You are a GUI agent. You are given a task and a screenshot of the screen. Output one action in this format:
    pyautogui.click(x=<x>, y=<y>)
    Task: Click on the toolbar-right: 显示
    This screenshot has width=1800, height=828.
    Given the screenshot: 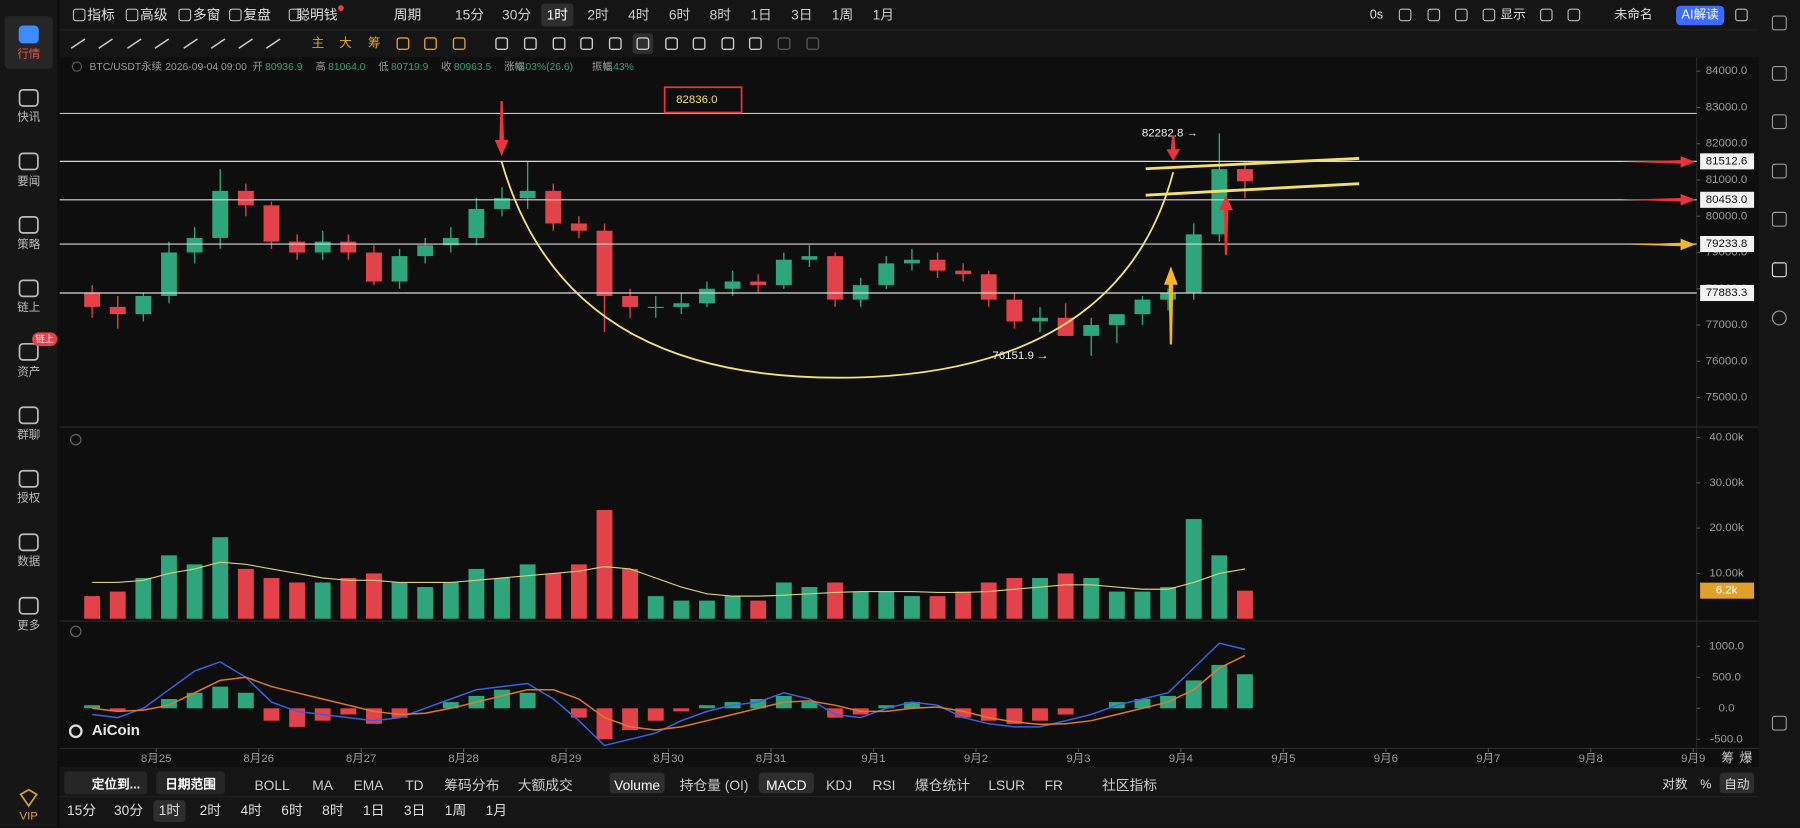 What is the action you would take?
    pyautogui.click(x=1513, y=15)
    